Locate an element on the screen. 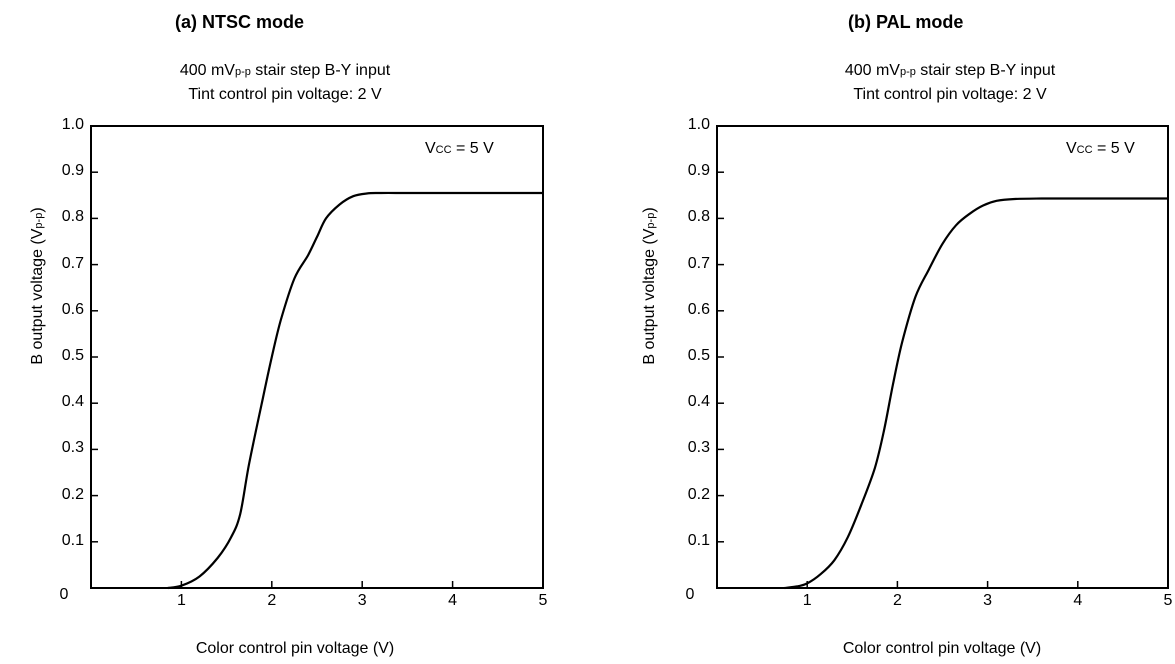  ylabel-suffix: ) is located at coordinates (649, 210).